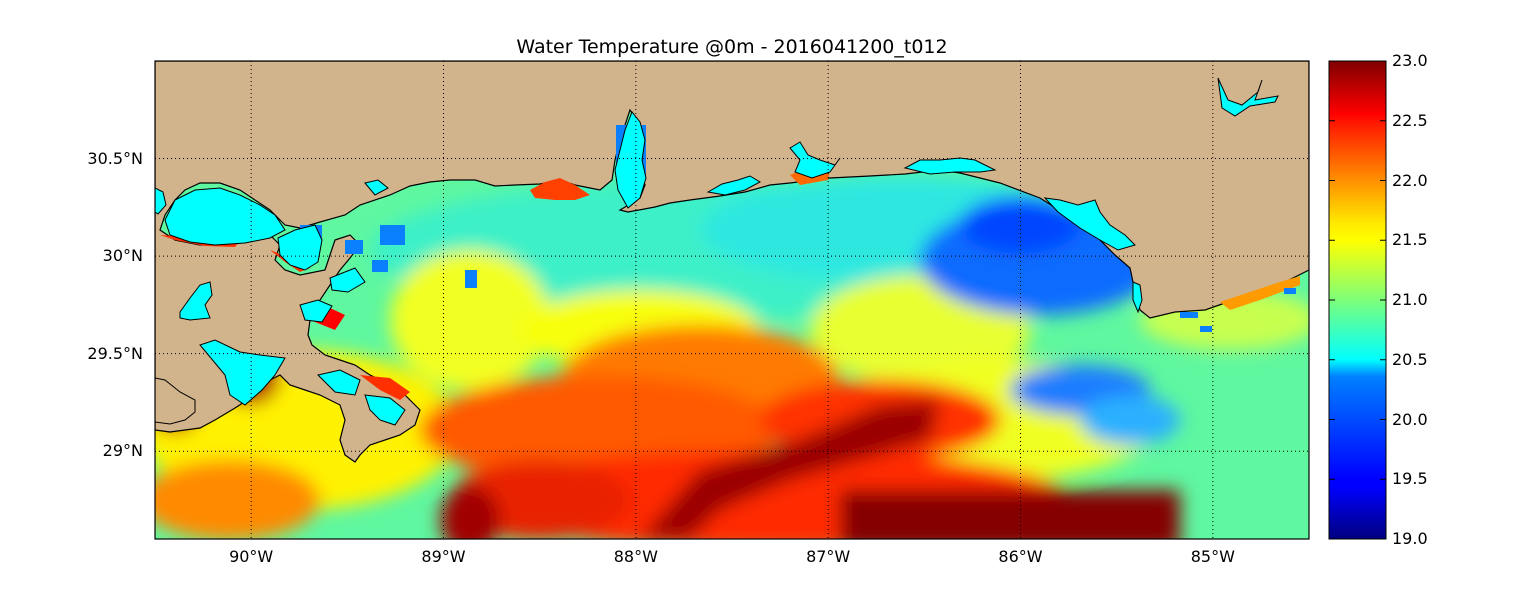  Describe the element at coordinates (1212, 556) in the screenshot. I see `longitude-tick-label: 85°W` at that location.